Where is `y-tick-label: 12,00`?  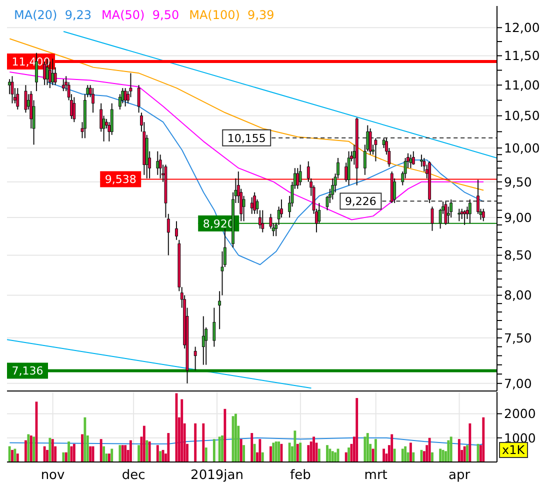 y-tick-label: 12,00 is located at coordinates (522, 28).